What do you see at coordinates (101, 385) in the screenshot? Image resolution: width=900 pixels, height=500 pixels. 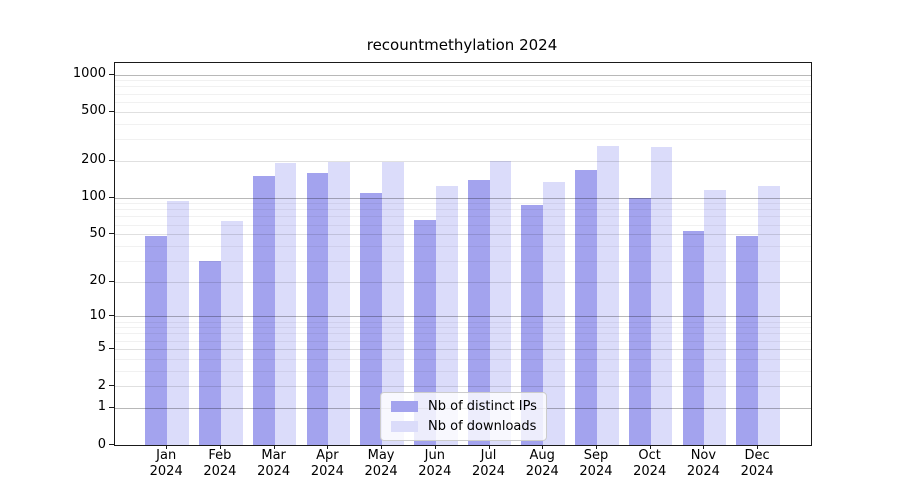 I see `y-tick-label-2: 2` at bounding box center [101, 385].